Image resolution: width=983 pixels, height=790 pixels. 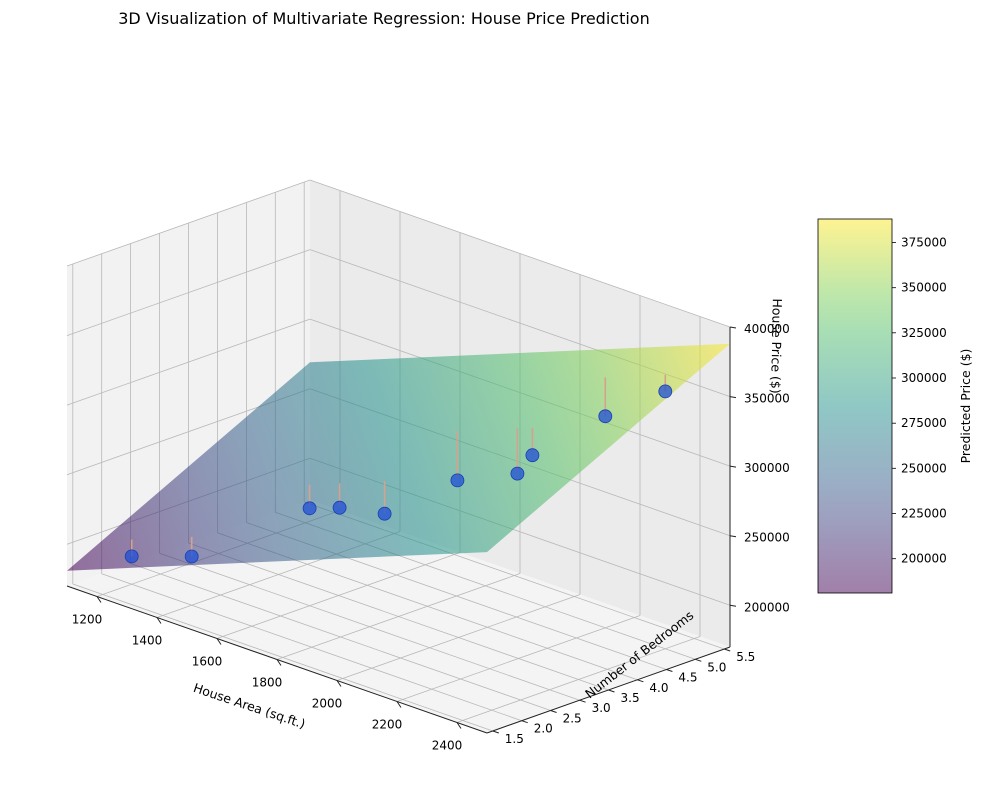 What do you see at coordinates (965, 406) in the screenshot?
I see `colorbar-label: Predicted Price ($)` at bounding box center [965, 406].